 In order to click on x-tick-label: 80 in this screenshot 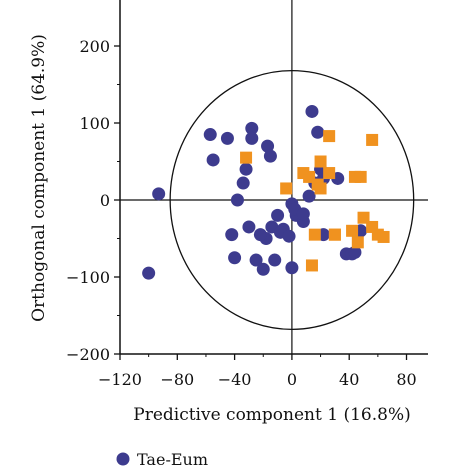, I will do `click(406, 379)`.